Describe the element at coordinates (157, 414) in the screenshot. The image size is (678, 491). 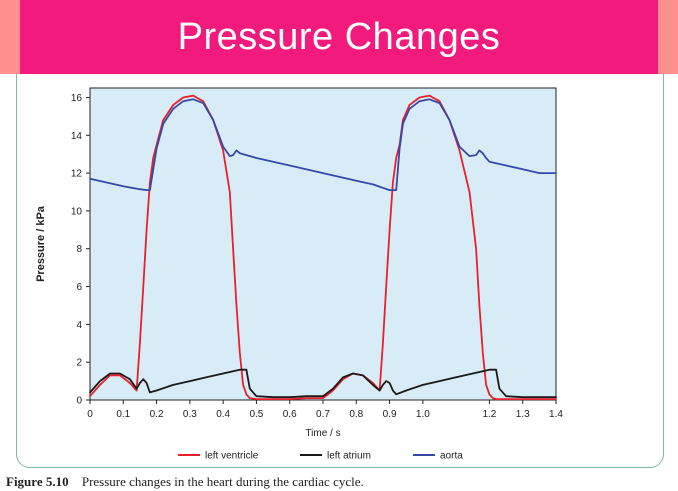
I see `x-tick-label: 0.2` at that location.